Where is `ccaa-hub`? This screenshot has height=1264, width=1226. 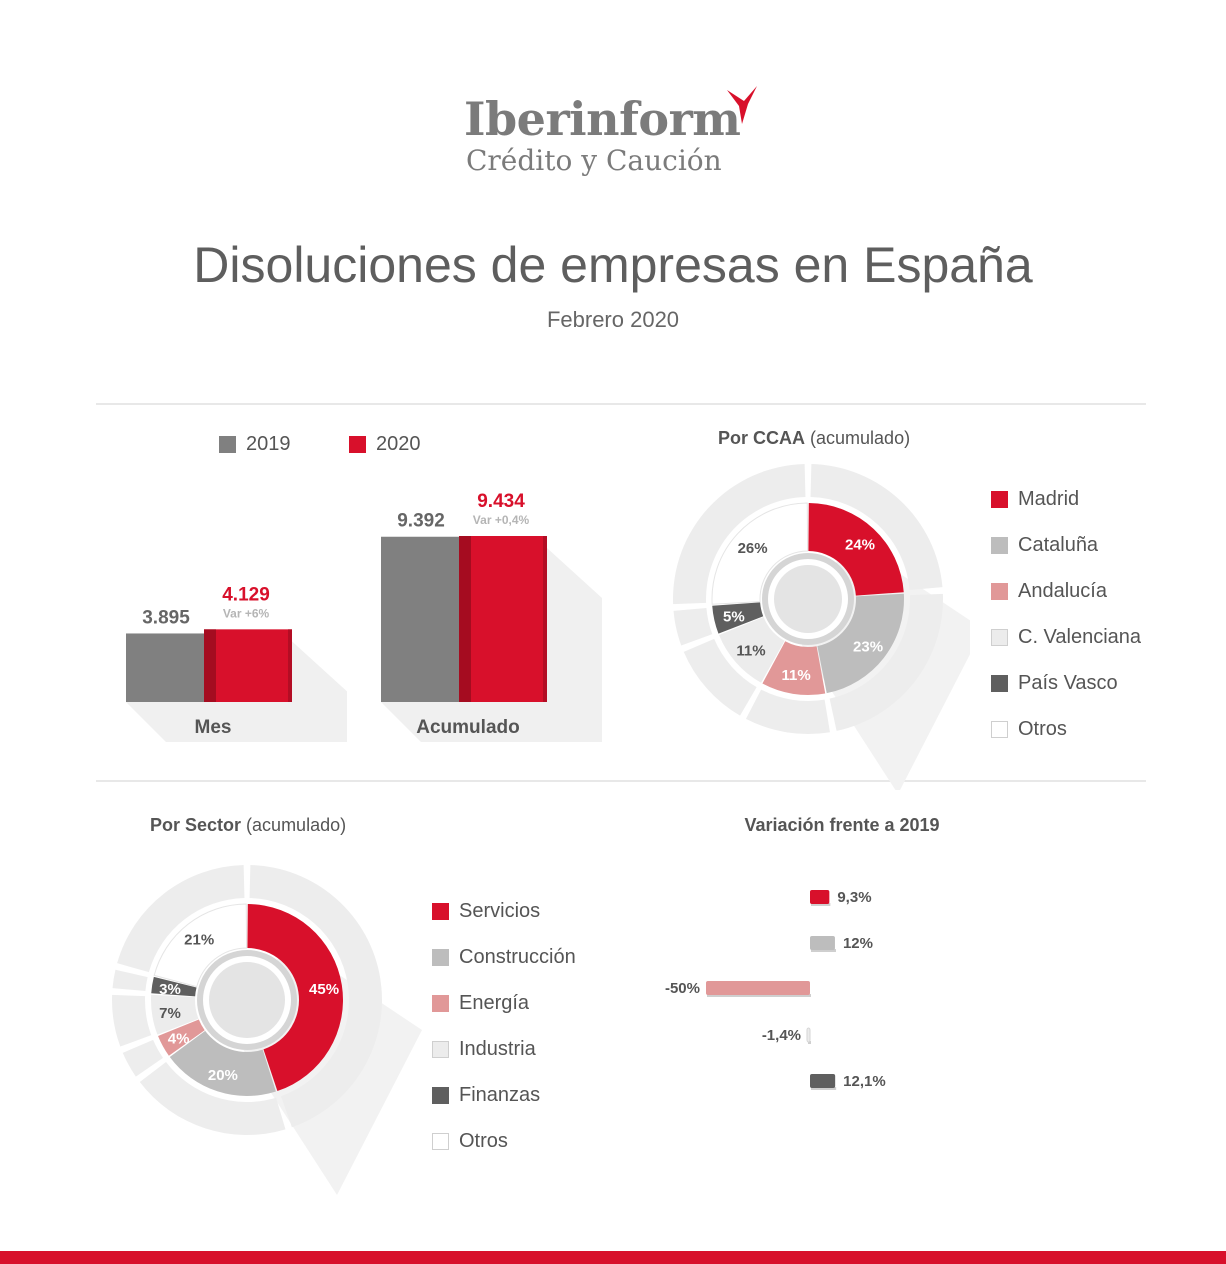 ccaa-hub is located at coordinates (808, 599).